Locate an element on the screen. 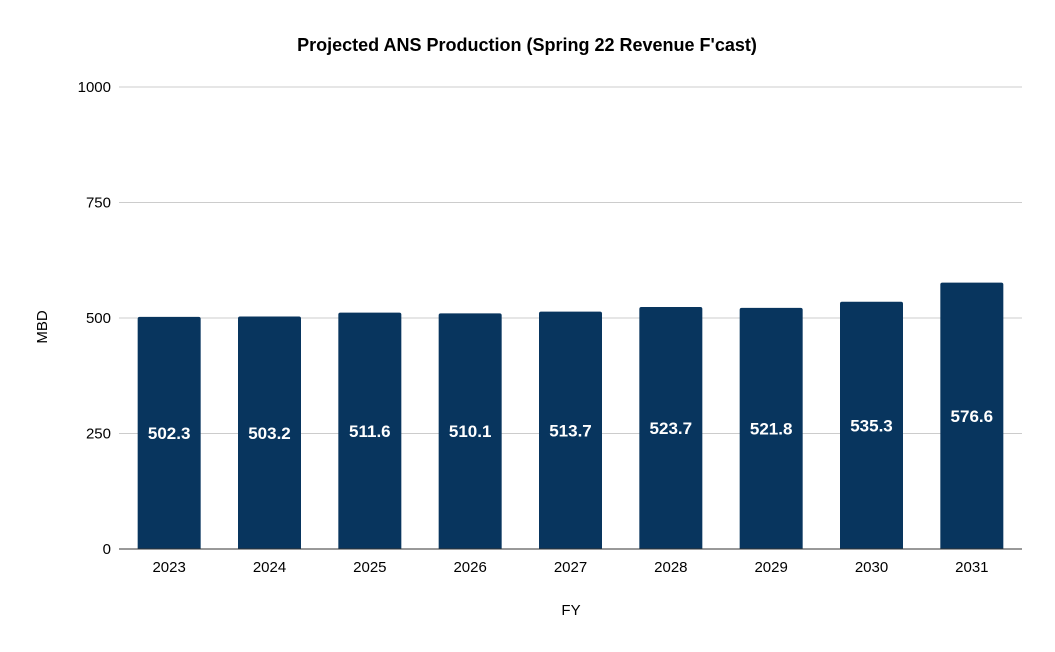 This screenshot has height=652, width=1055. x-tick-label: 2030 is located at coordinates (871, 567).